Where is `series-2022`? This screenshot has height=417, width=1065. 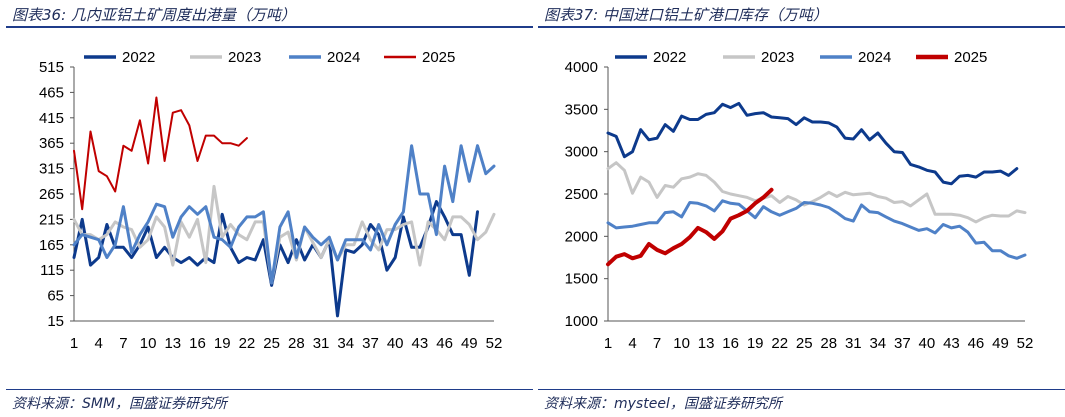
series-2022 is located at coordinates (812, 143).